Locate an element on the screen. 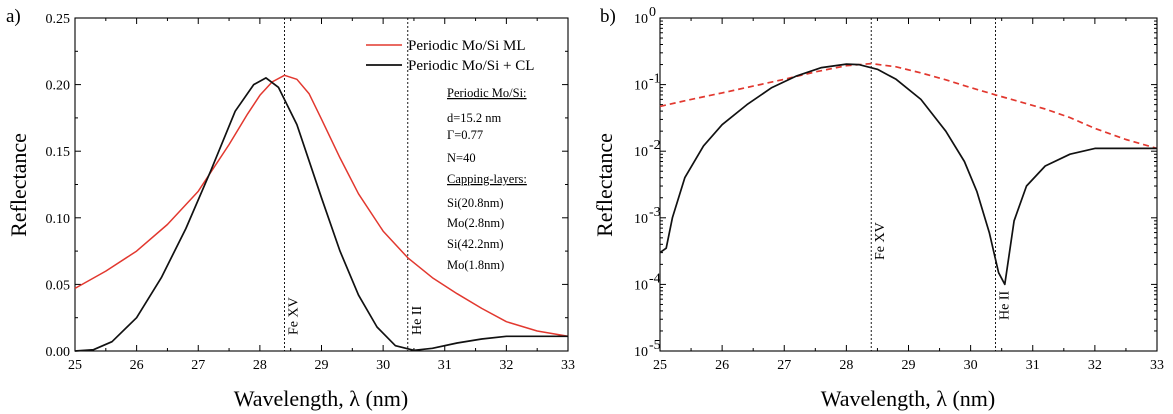 The width and height of the screenshot is (1173, 414). y-tick-exponent: -2 is located at coordinates (655, 145).